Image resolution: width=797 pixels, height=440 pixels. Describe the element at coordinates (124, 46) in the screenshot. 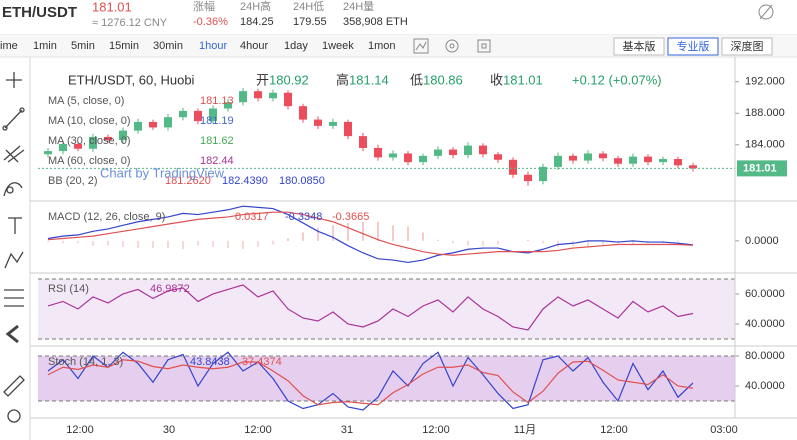

I see `interval-button: 15min` at that location.